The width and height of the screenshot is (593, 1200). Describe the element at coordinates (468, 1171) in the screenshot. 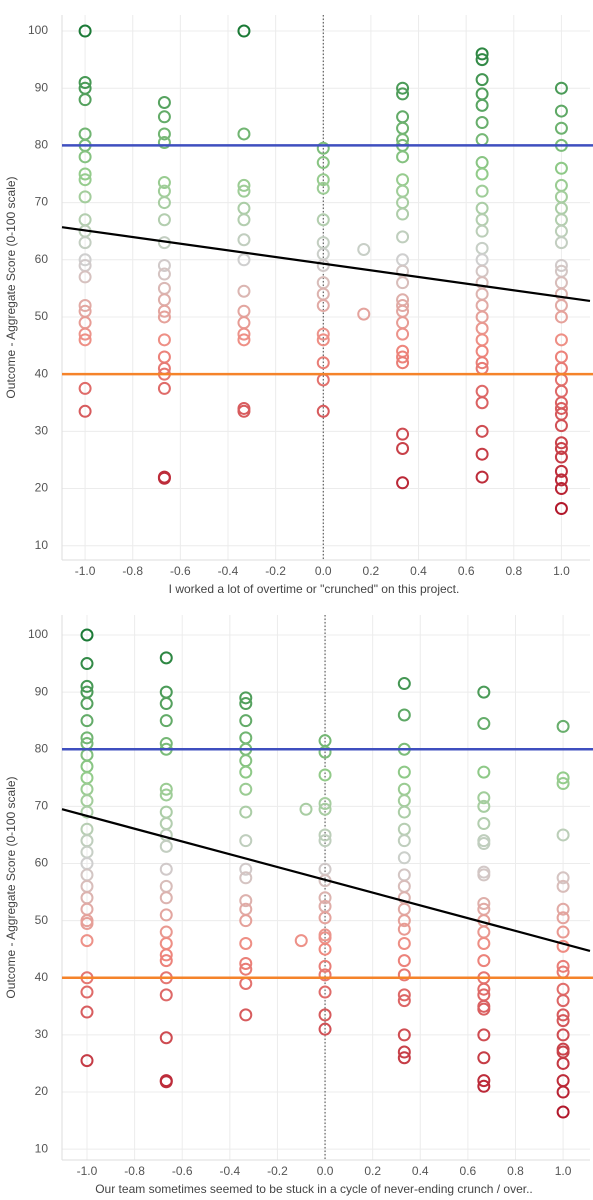

I see `x-tick-label: 0.6` at that location.